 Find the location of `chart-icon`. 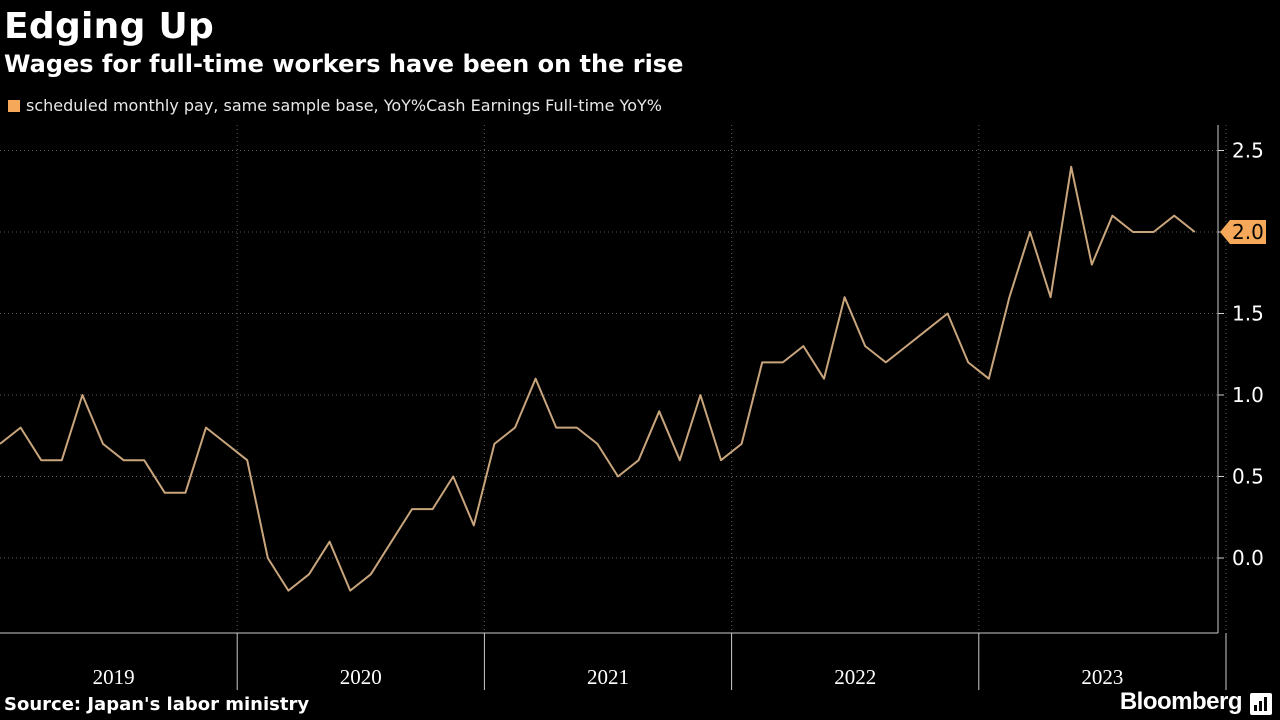

chart-icon is located at coordinates (1261, 704).